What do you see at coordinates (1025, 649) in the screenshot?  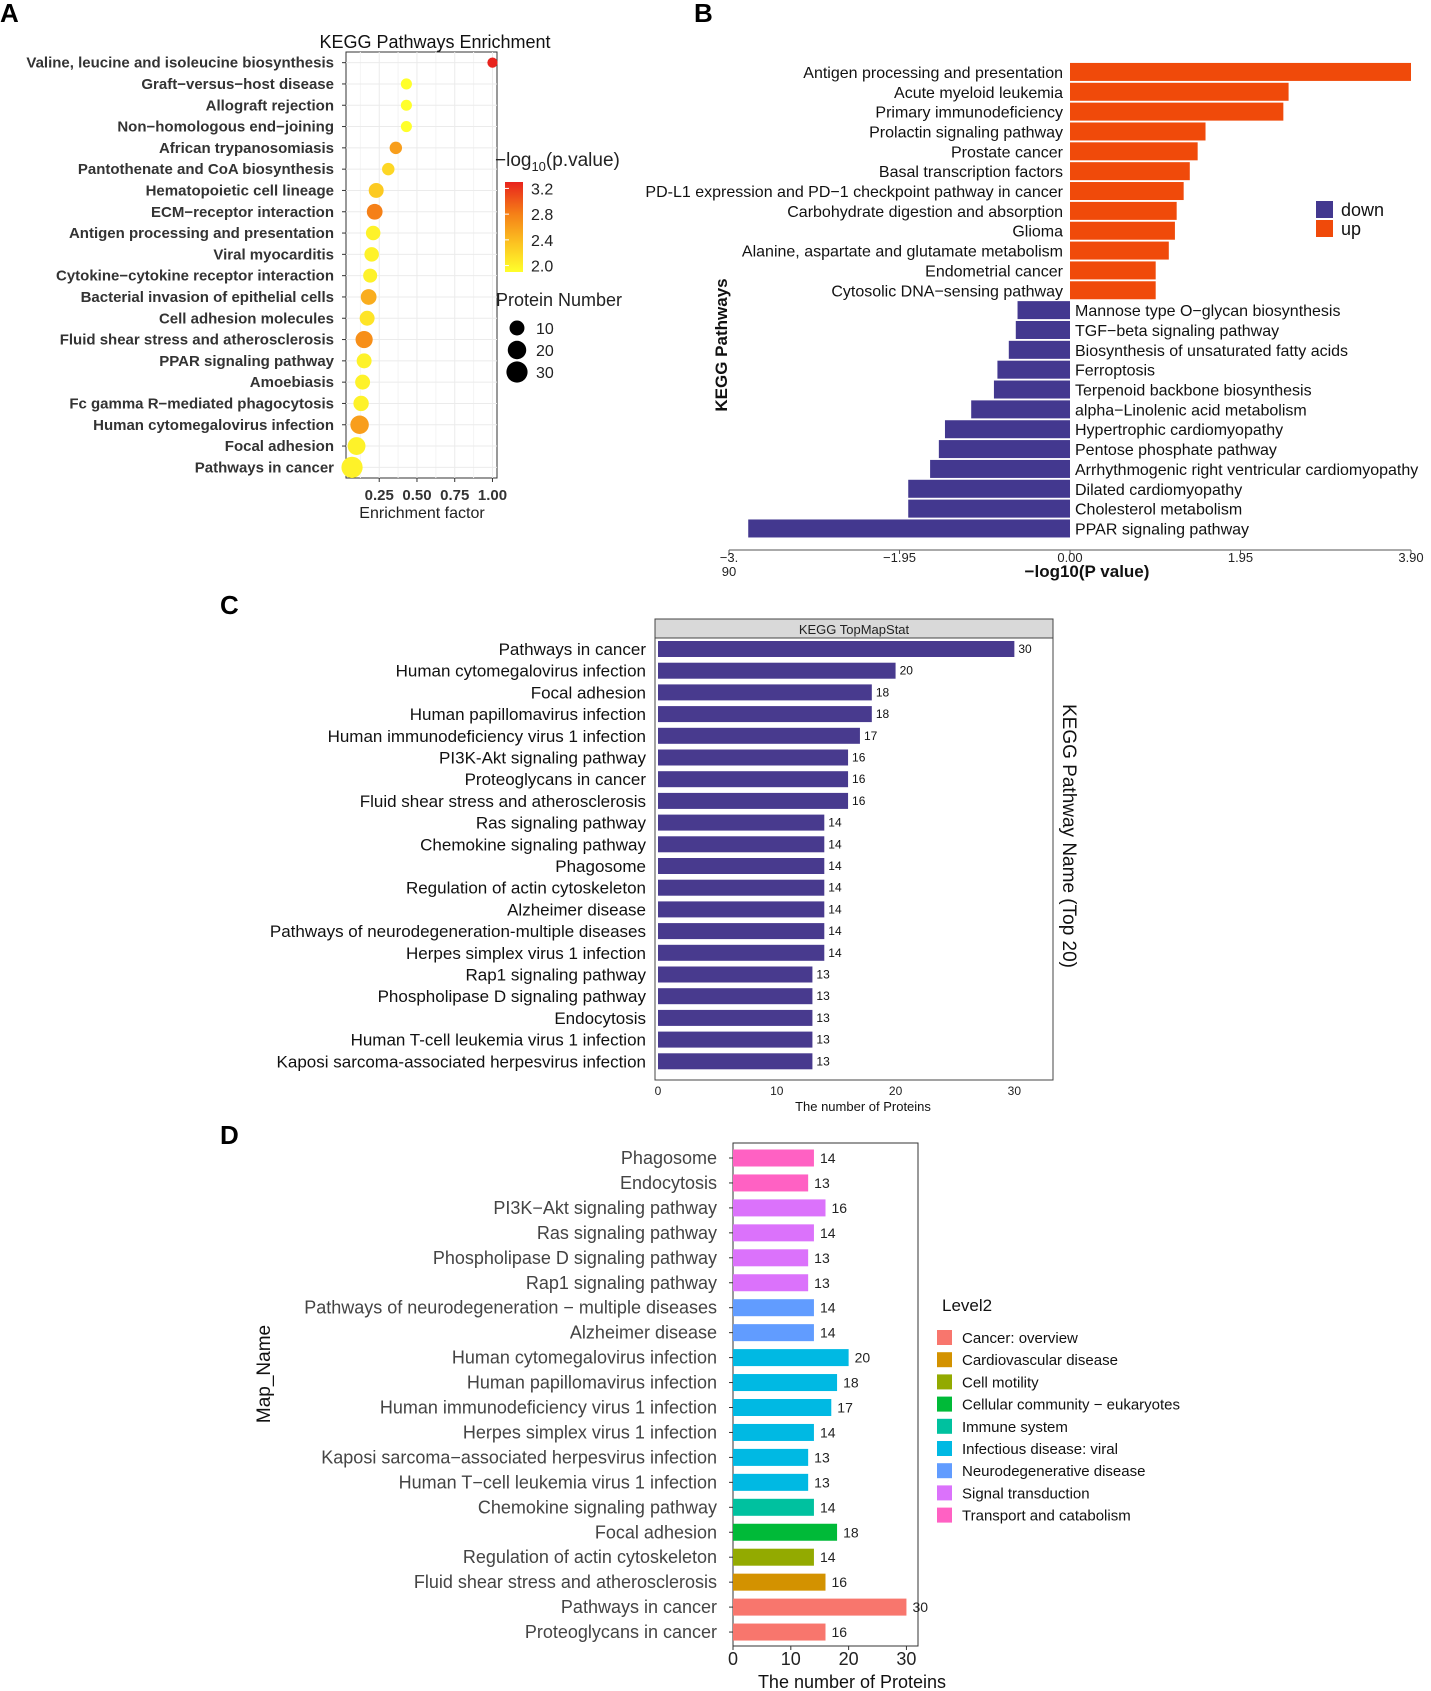 I see `value-label: 30` at bounding box center [1025, 649].